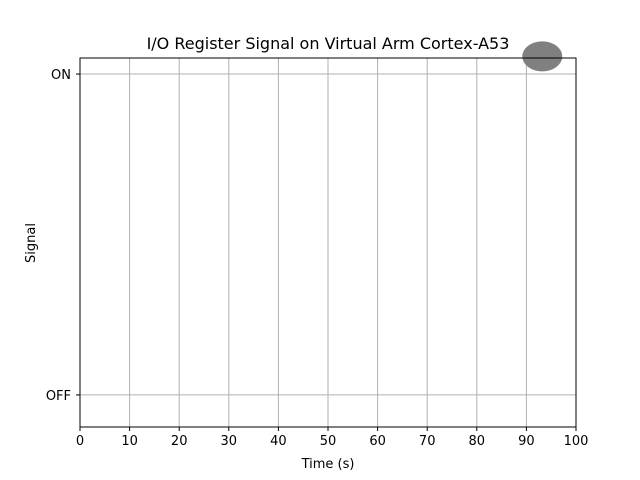 This screenshot has width=640, height=480. What do you see at coordinates (31, 243) in the screenshot?
I see `y-axis-label: Signal` at bounding box center [31, 243].